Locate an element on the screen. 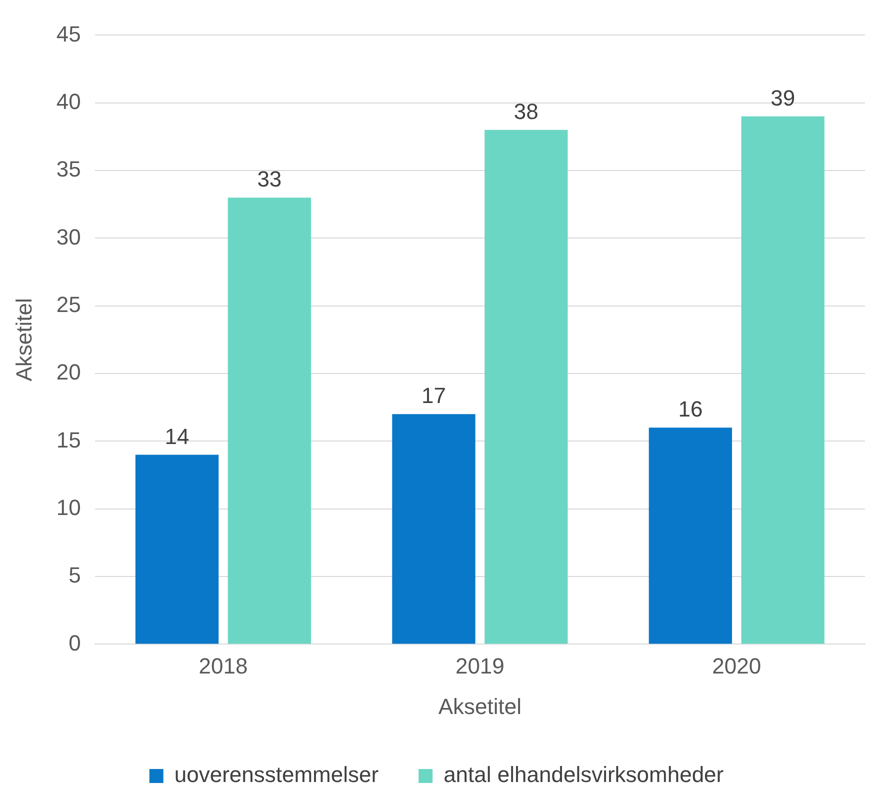 The image size is (883, 805). data-label: 33 is located at coordinates (269, 179).